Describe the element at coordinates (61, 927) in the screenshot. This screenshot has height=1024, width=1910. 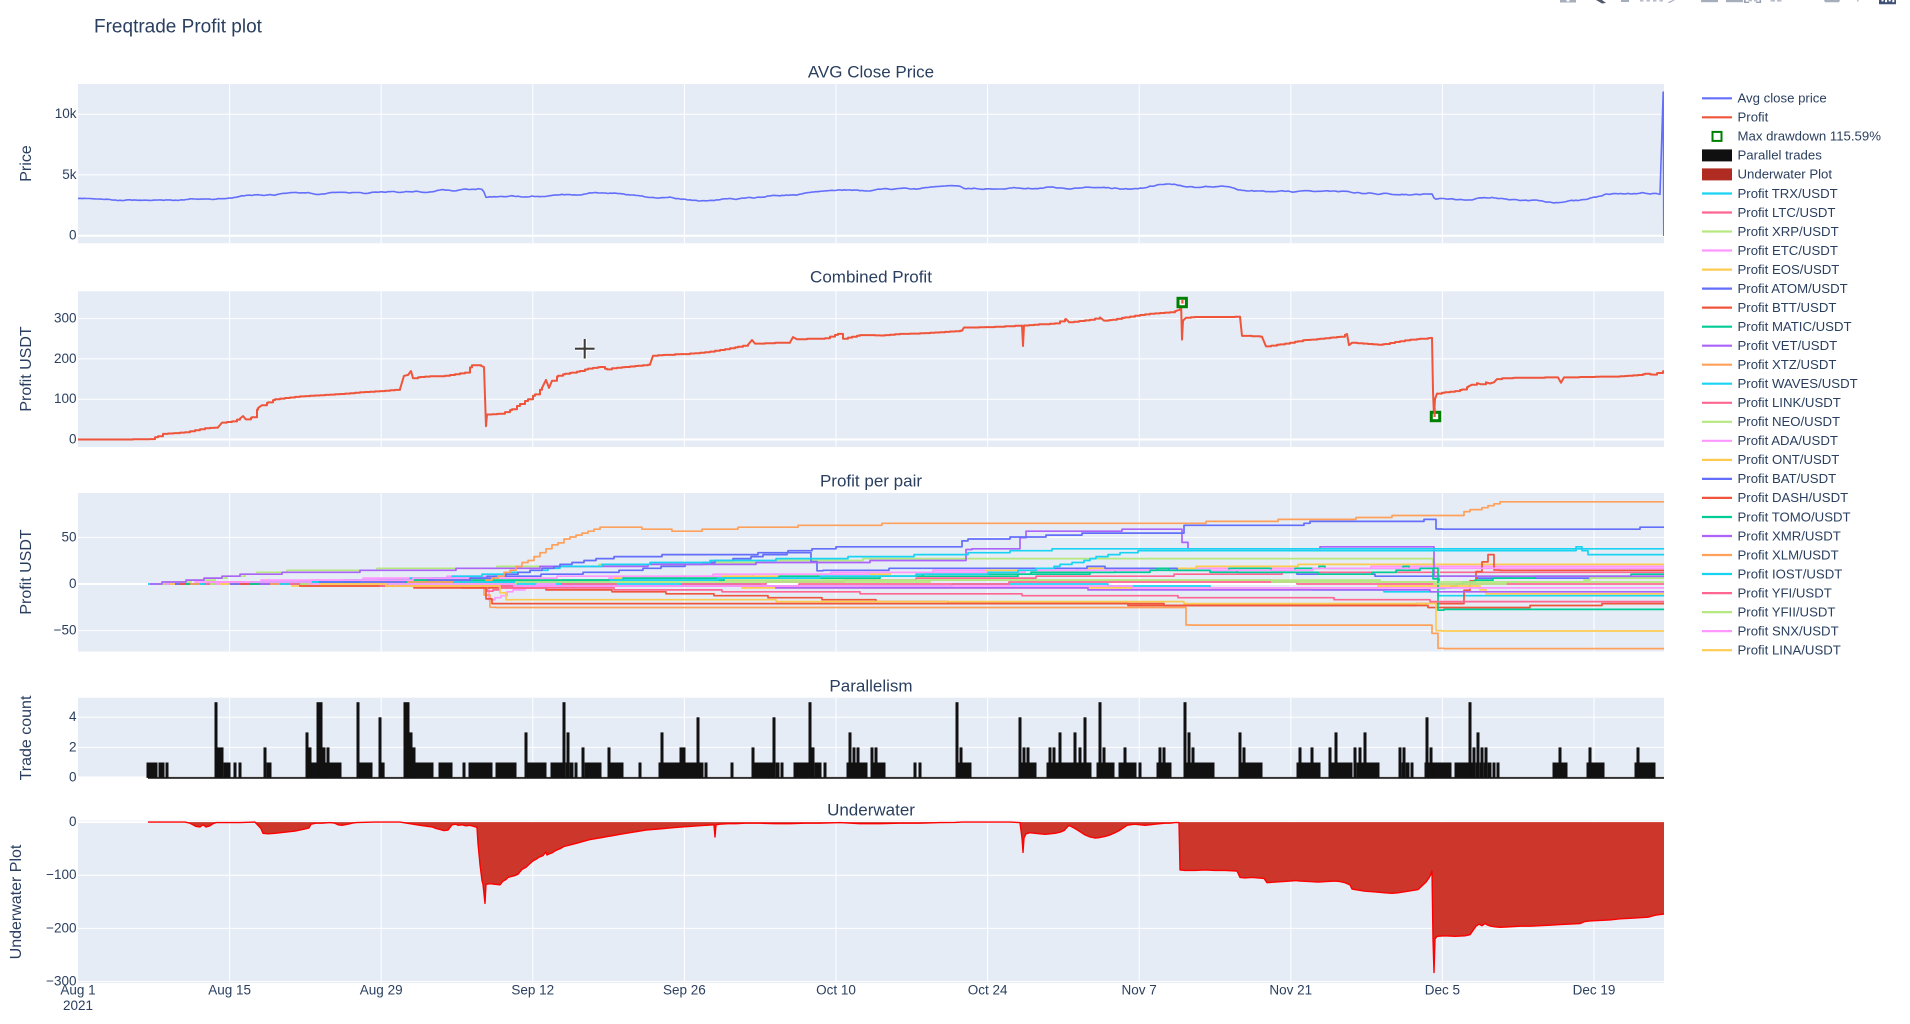
I see `svg-text: −200` at that location.